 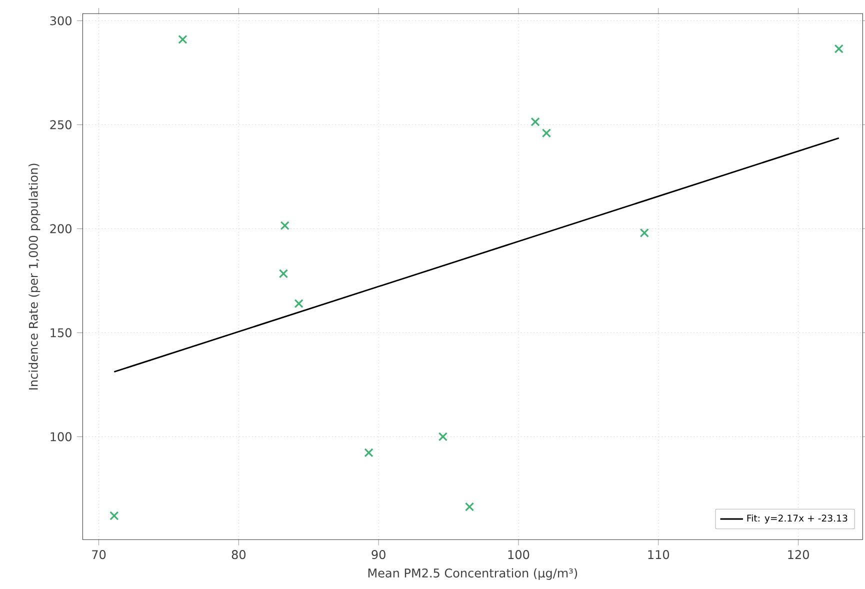 I want to click on y-axis-title: Incidence Rate (per 1,000 population), so click(x=34, y=277).